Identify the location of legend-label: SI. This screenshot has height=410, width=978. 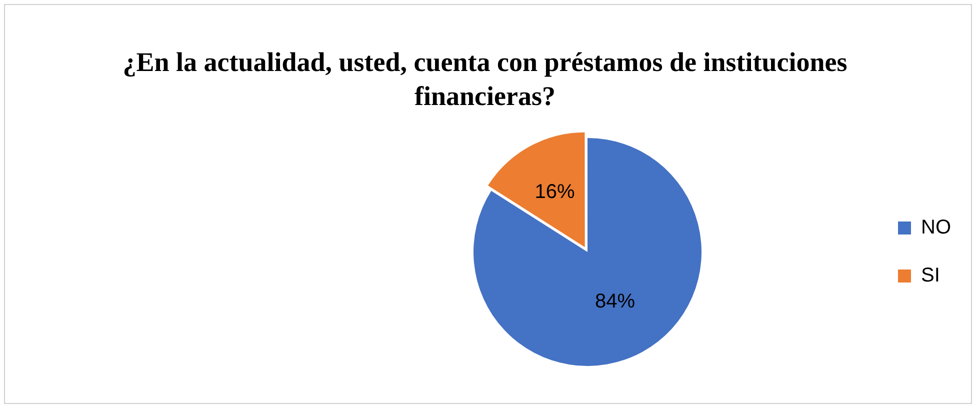
(930, 275).